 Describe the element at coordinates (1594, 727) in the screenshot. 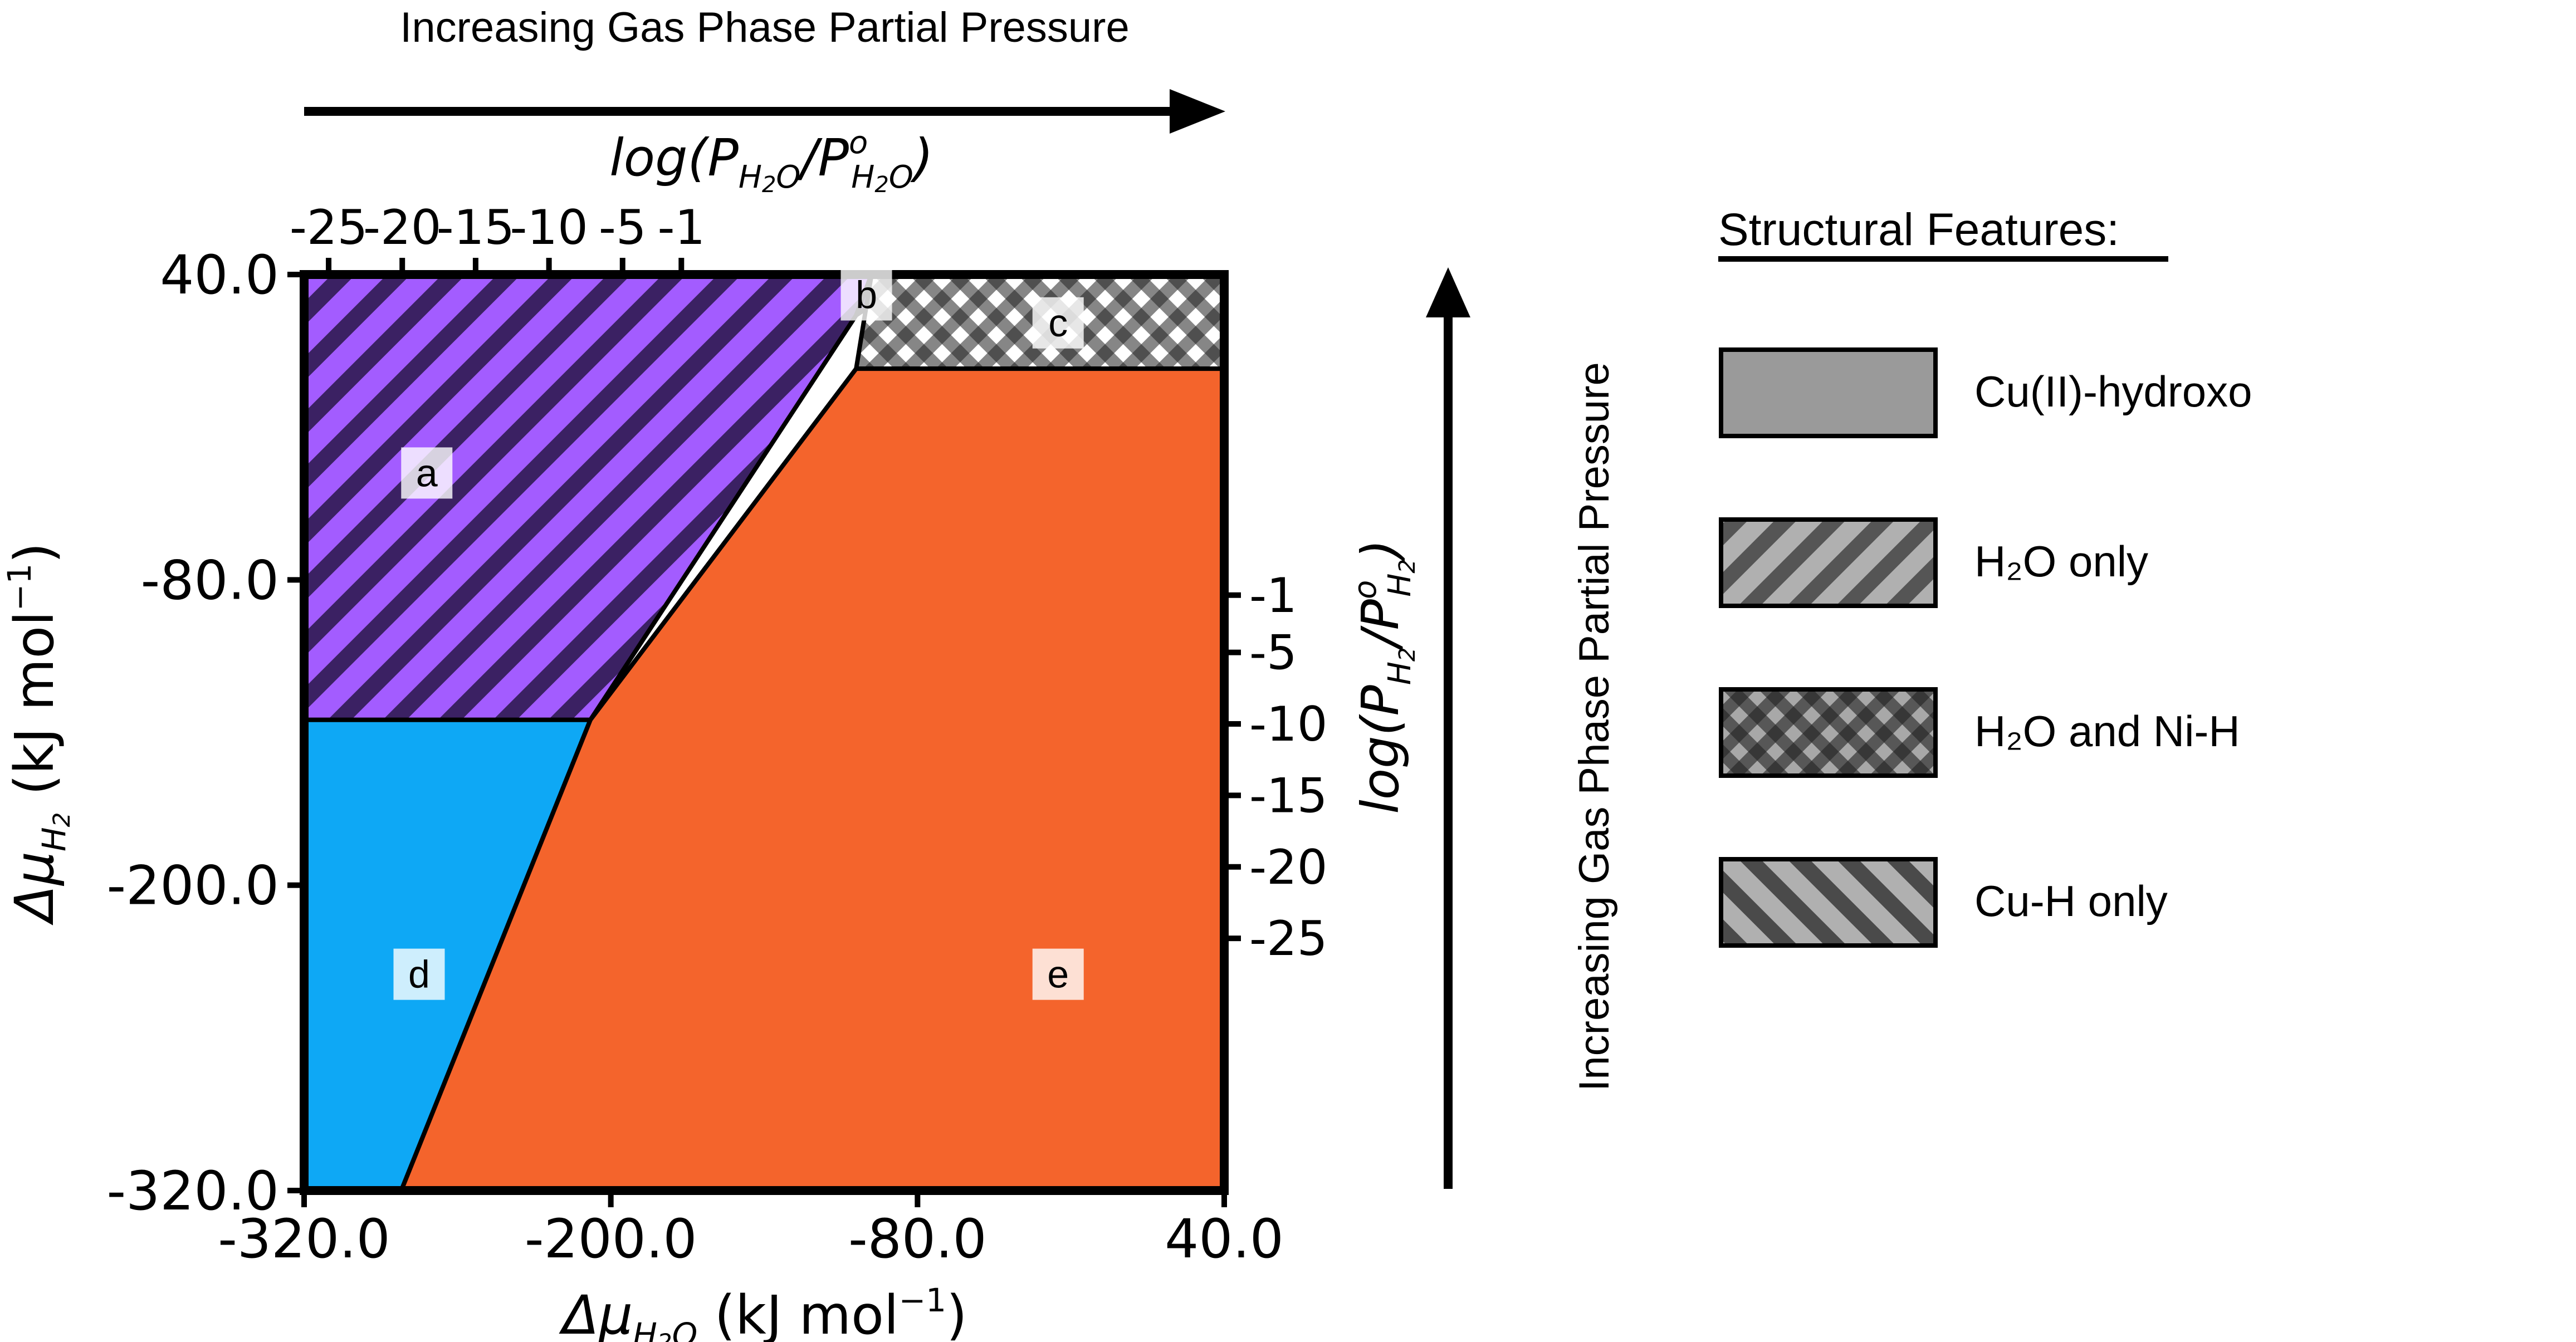

I see `right-arrow-label: Increasing Gas Phase Partial Pressure` at that location.